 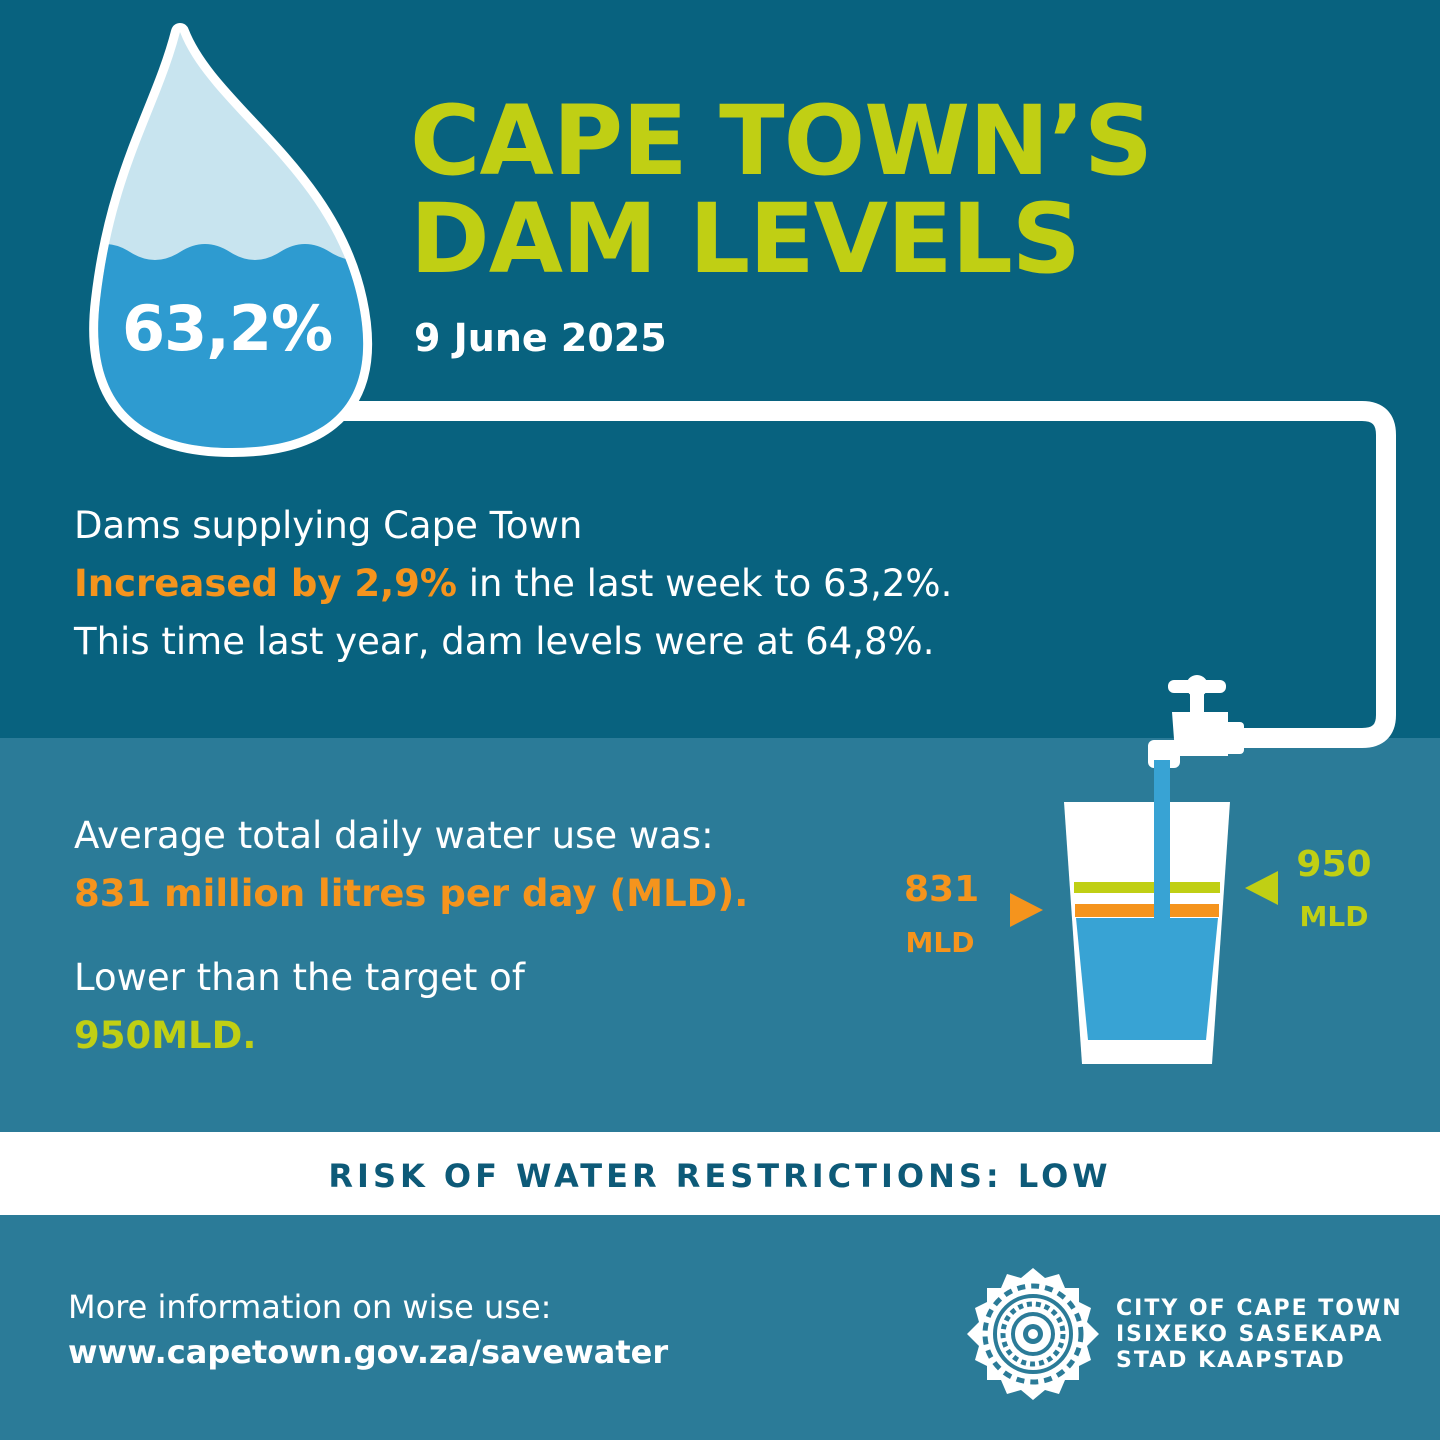 I want to click on actual-value-label: 831, so click(x=942, y=889).